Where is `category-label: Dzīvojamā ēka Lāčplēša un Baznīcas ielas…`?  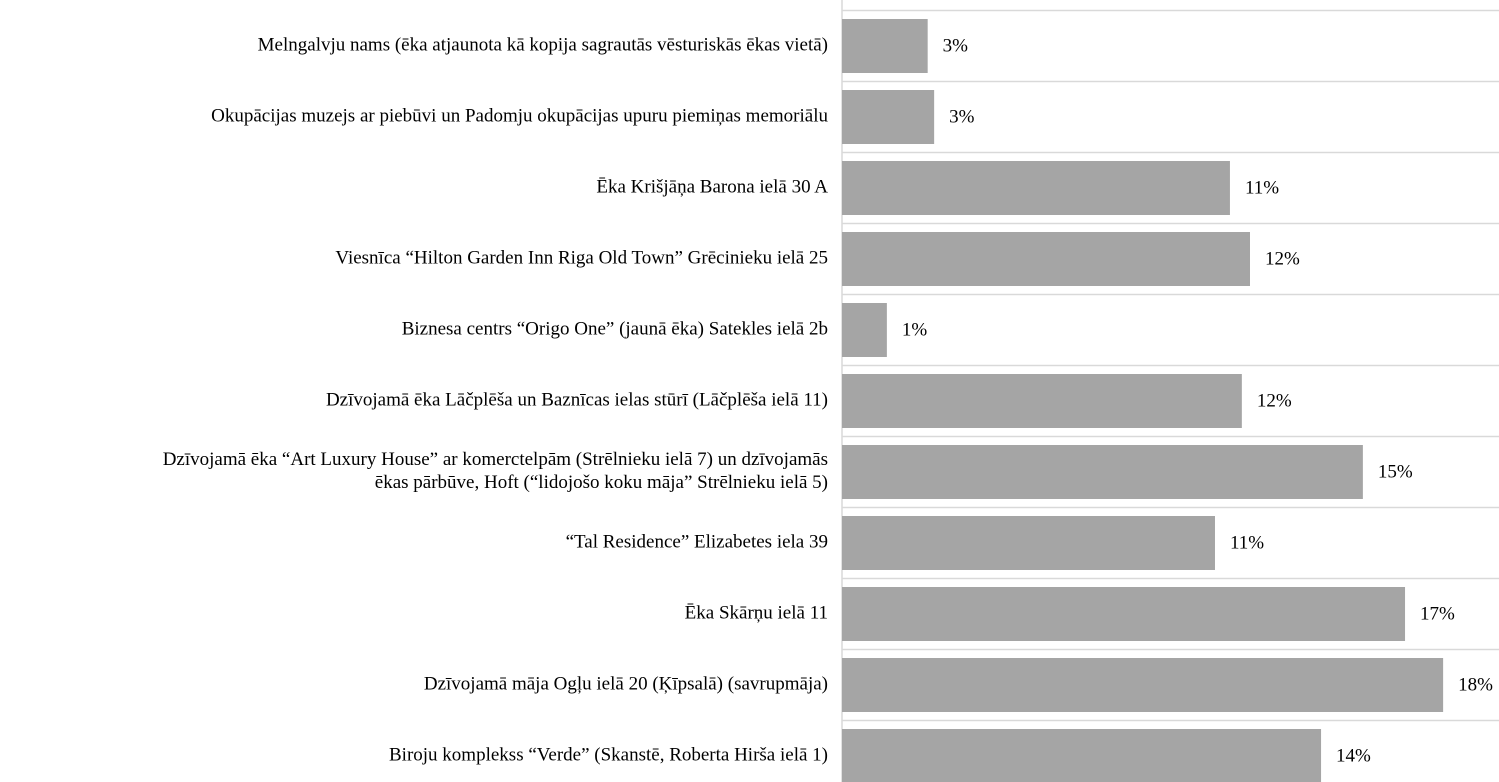 category-label: Dzīvojamā ēka Lāčplēša un Baznīcas ielas… is located at coordinates (576, 400).